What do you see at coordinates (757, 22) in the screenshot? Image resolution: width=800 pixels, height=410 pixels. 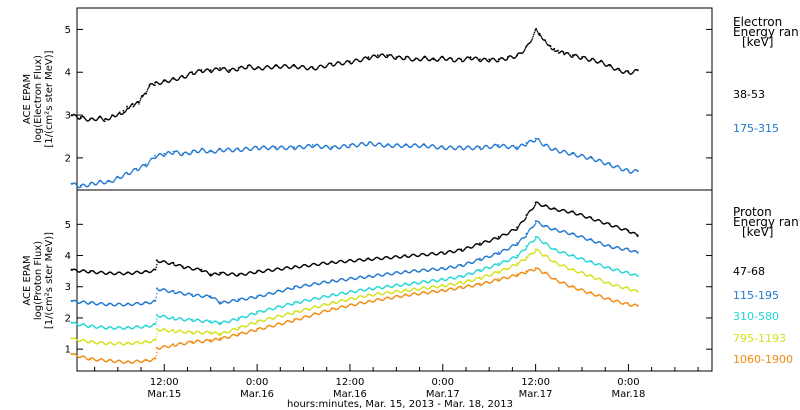 I see `legend-title: Electron` at bounding box center [757, 22].